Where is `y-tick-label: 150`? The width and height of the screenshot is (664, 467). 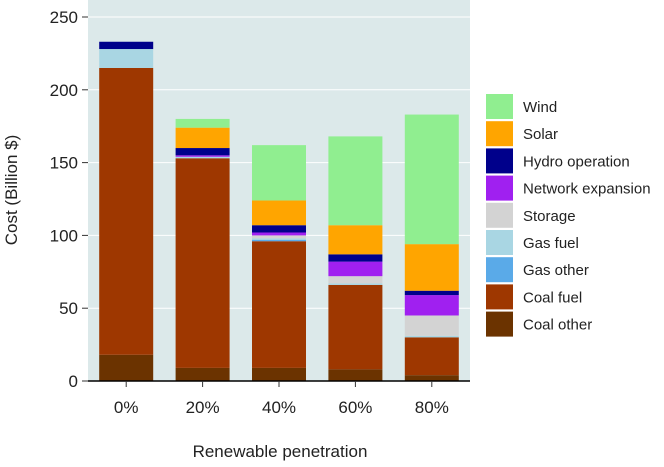
y-tick-label: 150 is located at coordinates (64, 163).